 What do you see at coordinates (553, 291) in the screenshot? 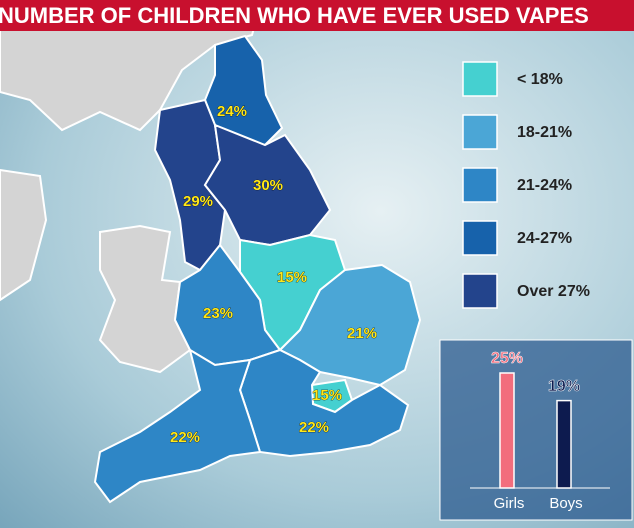
I see `legend-label: Over 27%` at bounding box center [553, 291].